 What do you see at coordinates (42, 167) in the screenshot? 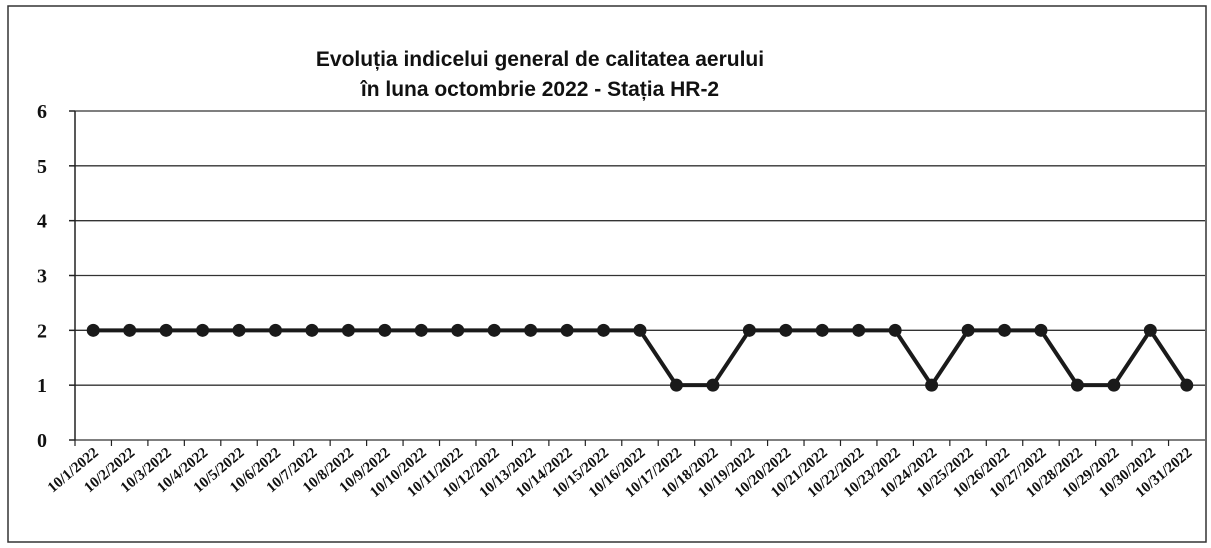
I see `y-tick-label: 5` at bounding box center [42, 167].